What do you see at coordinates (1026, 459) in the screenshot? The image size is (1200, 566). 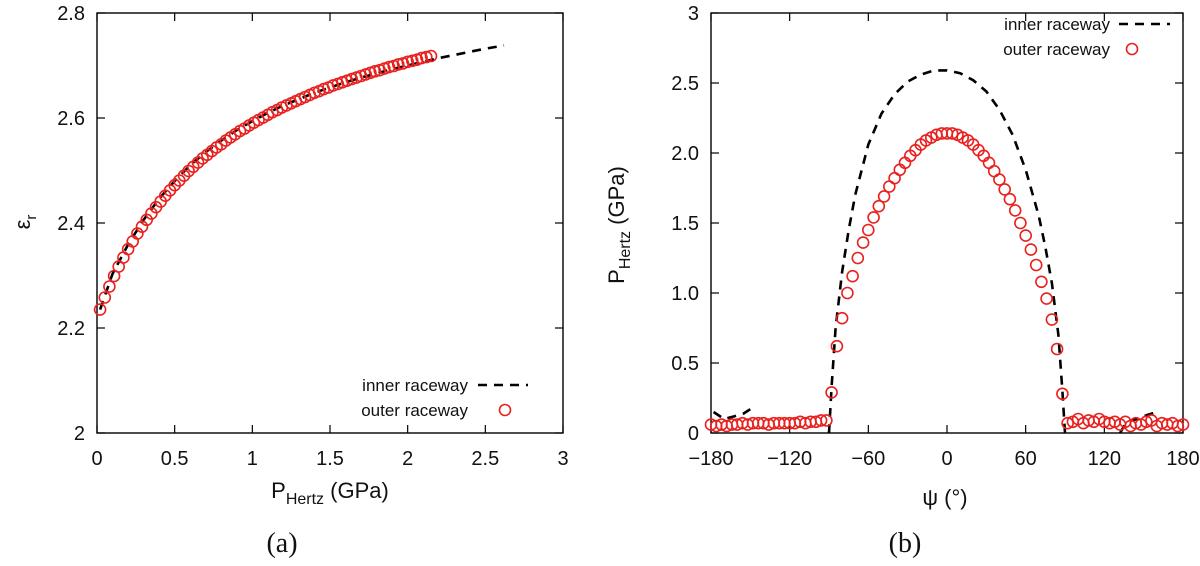 I see `x-tick-label-b: 60` at bounding box center [1026, 459].